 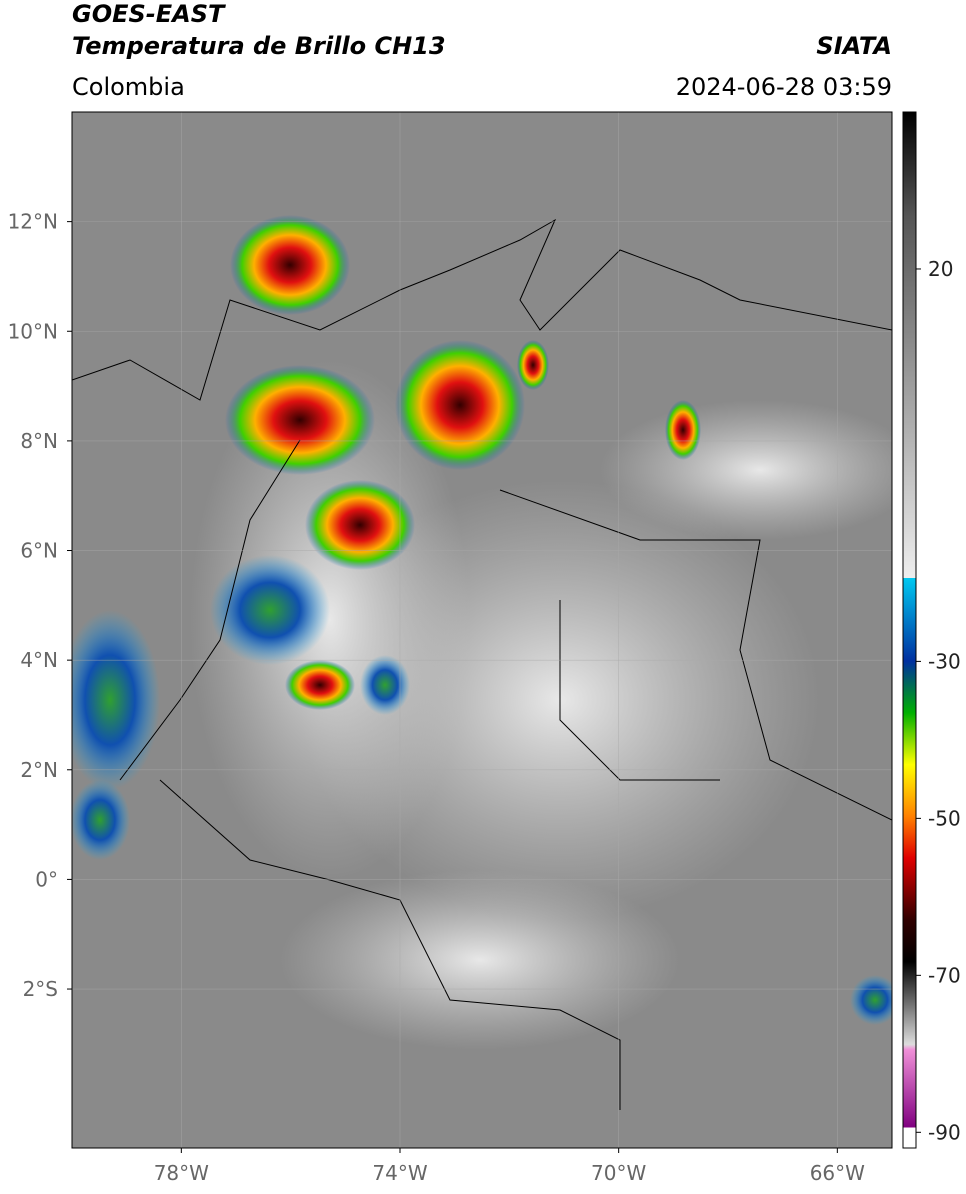 I want to click on y-tick-label: 2°N, so click(x=39, y=770).